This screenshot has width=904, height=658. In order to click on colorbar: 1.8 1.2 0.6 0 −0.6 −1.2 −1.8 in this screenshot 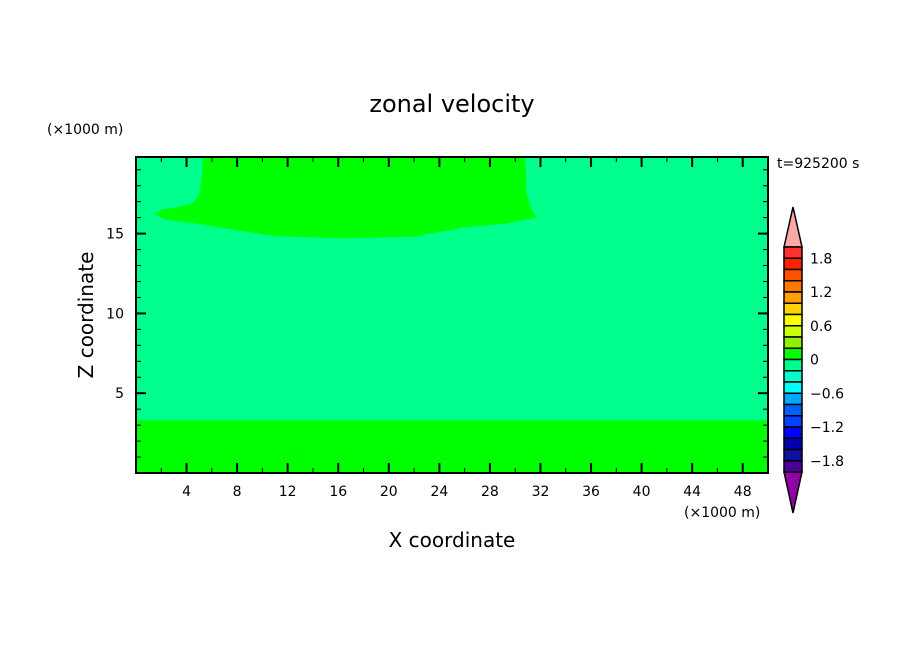, I will do `click(813, 360)`.